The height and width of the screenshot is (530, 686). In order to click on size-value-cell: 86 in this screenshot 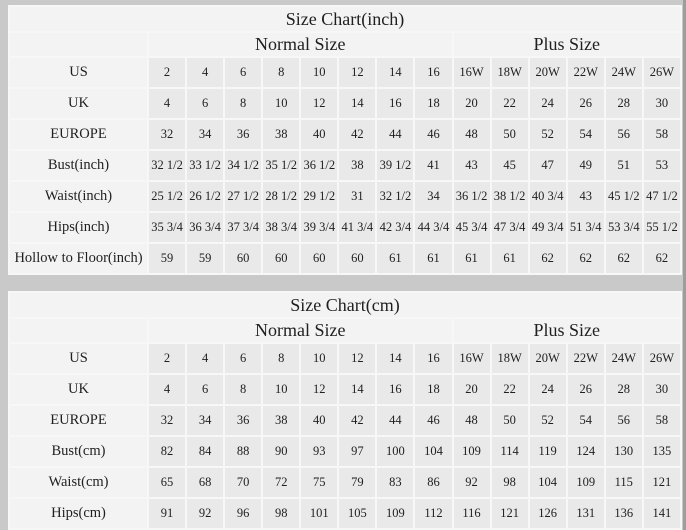, I will do `click(433, 482)`.